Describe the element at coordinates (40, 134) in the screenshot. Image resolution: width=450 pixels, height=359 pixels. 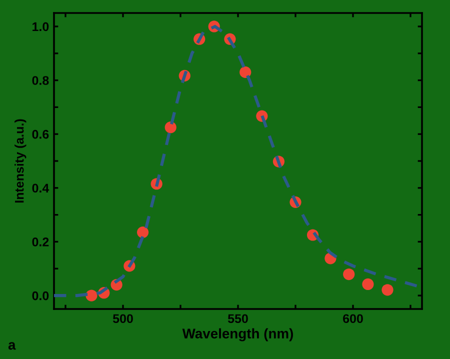
I see `y-tick-label: 0.6` at that location.